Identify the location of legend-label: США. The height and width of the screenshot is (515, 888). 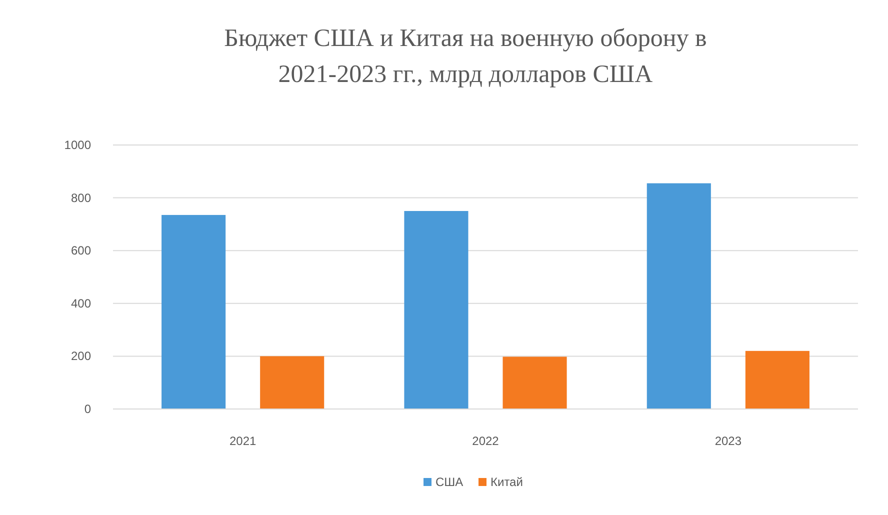
(450, 482).